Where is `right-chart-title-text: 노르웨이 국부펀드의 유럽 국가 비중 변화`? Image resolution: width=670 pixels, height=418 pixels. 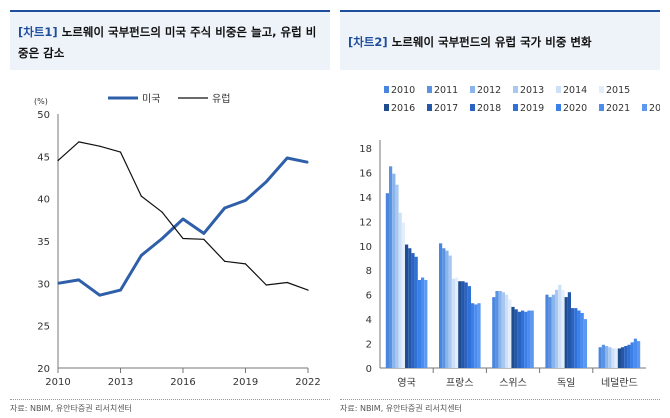
right-chart-title-text: 노르웨이 국부펀드의 유럽 국가 비중 변화 is located at coordinates (491, 42).